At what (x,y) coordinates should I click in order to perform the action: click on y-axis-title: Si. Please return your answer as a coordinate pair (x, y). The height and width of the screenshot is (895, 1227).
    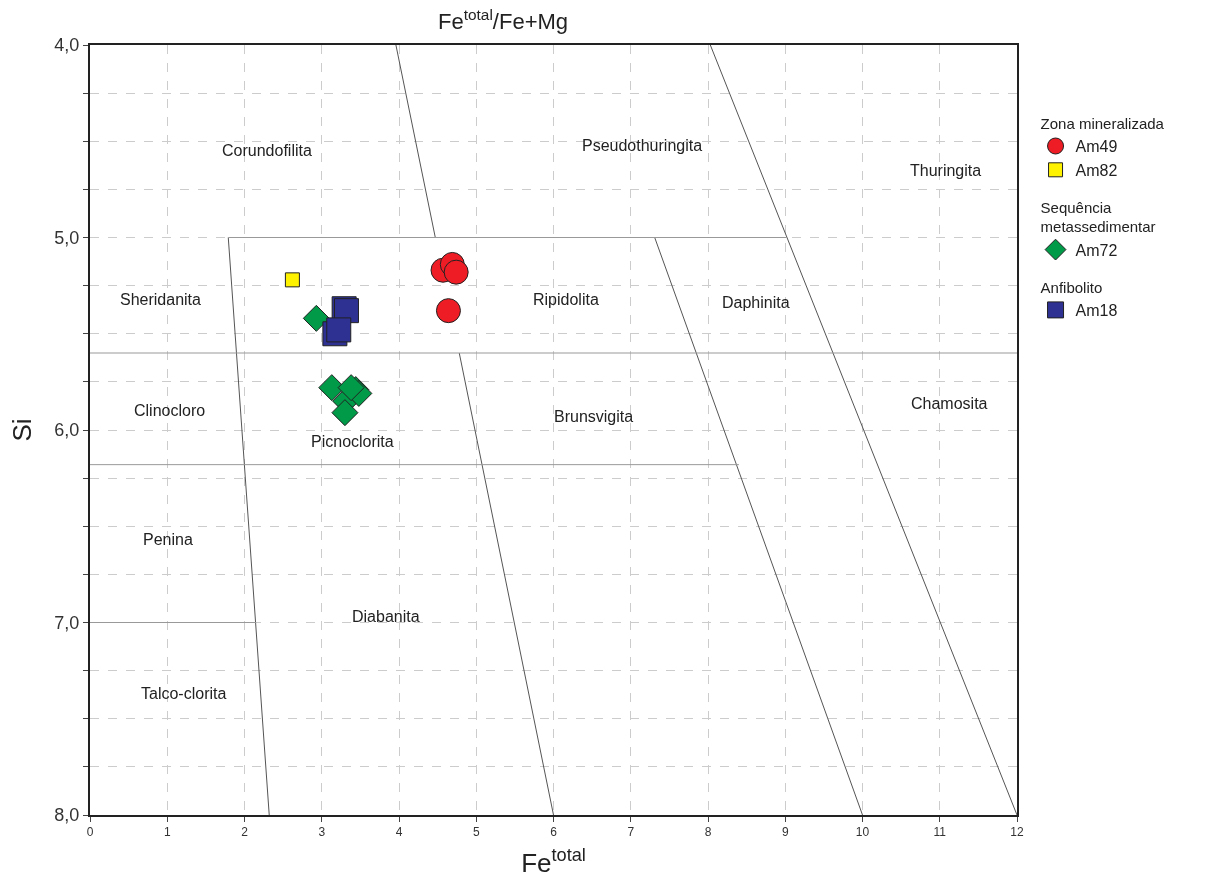
    Looking at the image, I should click on (22, 430).